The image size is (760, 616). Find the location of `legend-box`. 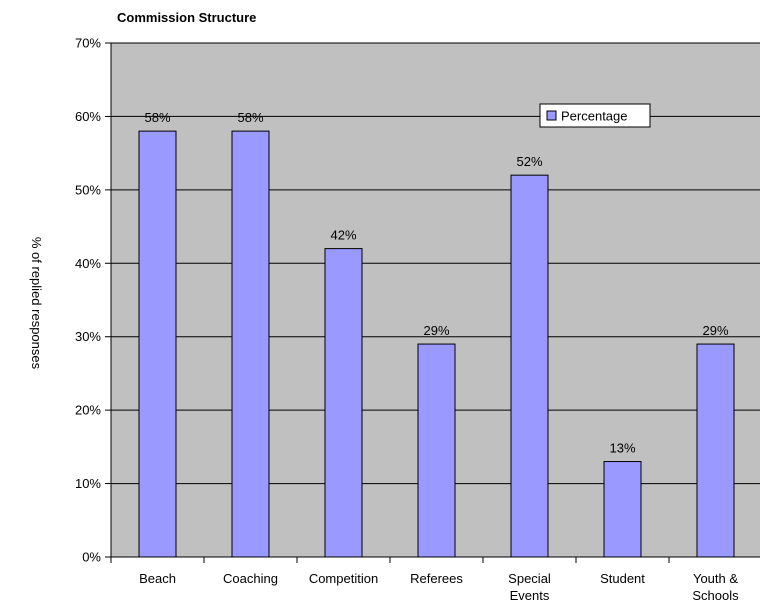

legend-box is located at coordinates (595, 115).